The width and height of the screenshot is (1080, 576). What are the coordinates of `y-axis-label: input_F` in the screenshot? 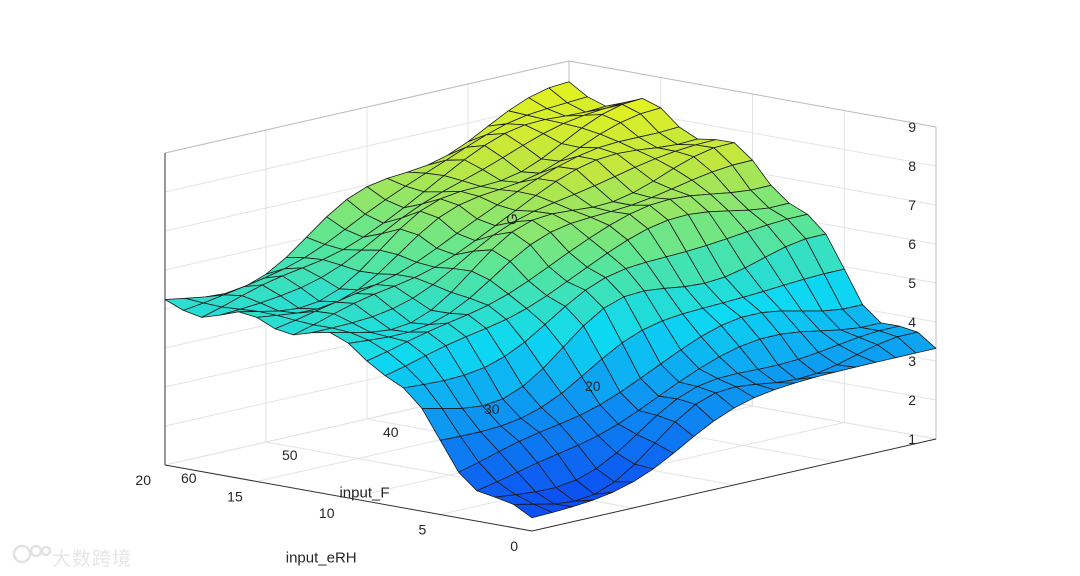 It's located at (364, 493).